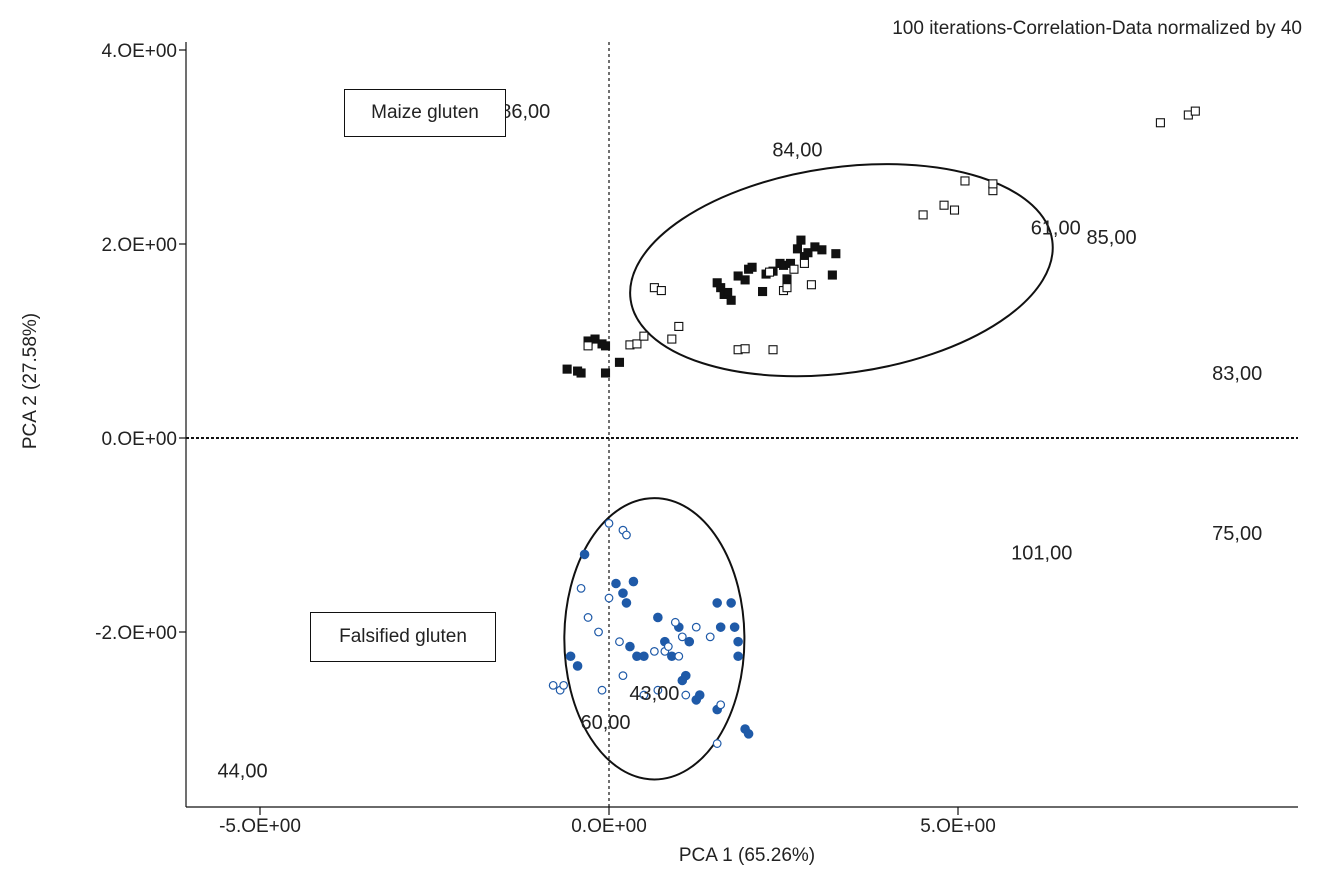 The height and width of the screenshot is (873, 1338). What do you see at coordinates (139, 439) in the screenshot?
I see `y-tick-label: 0.OE+00` at bounding box center [139, 439].